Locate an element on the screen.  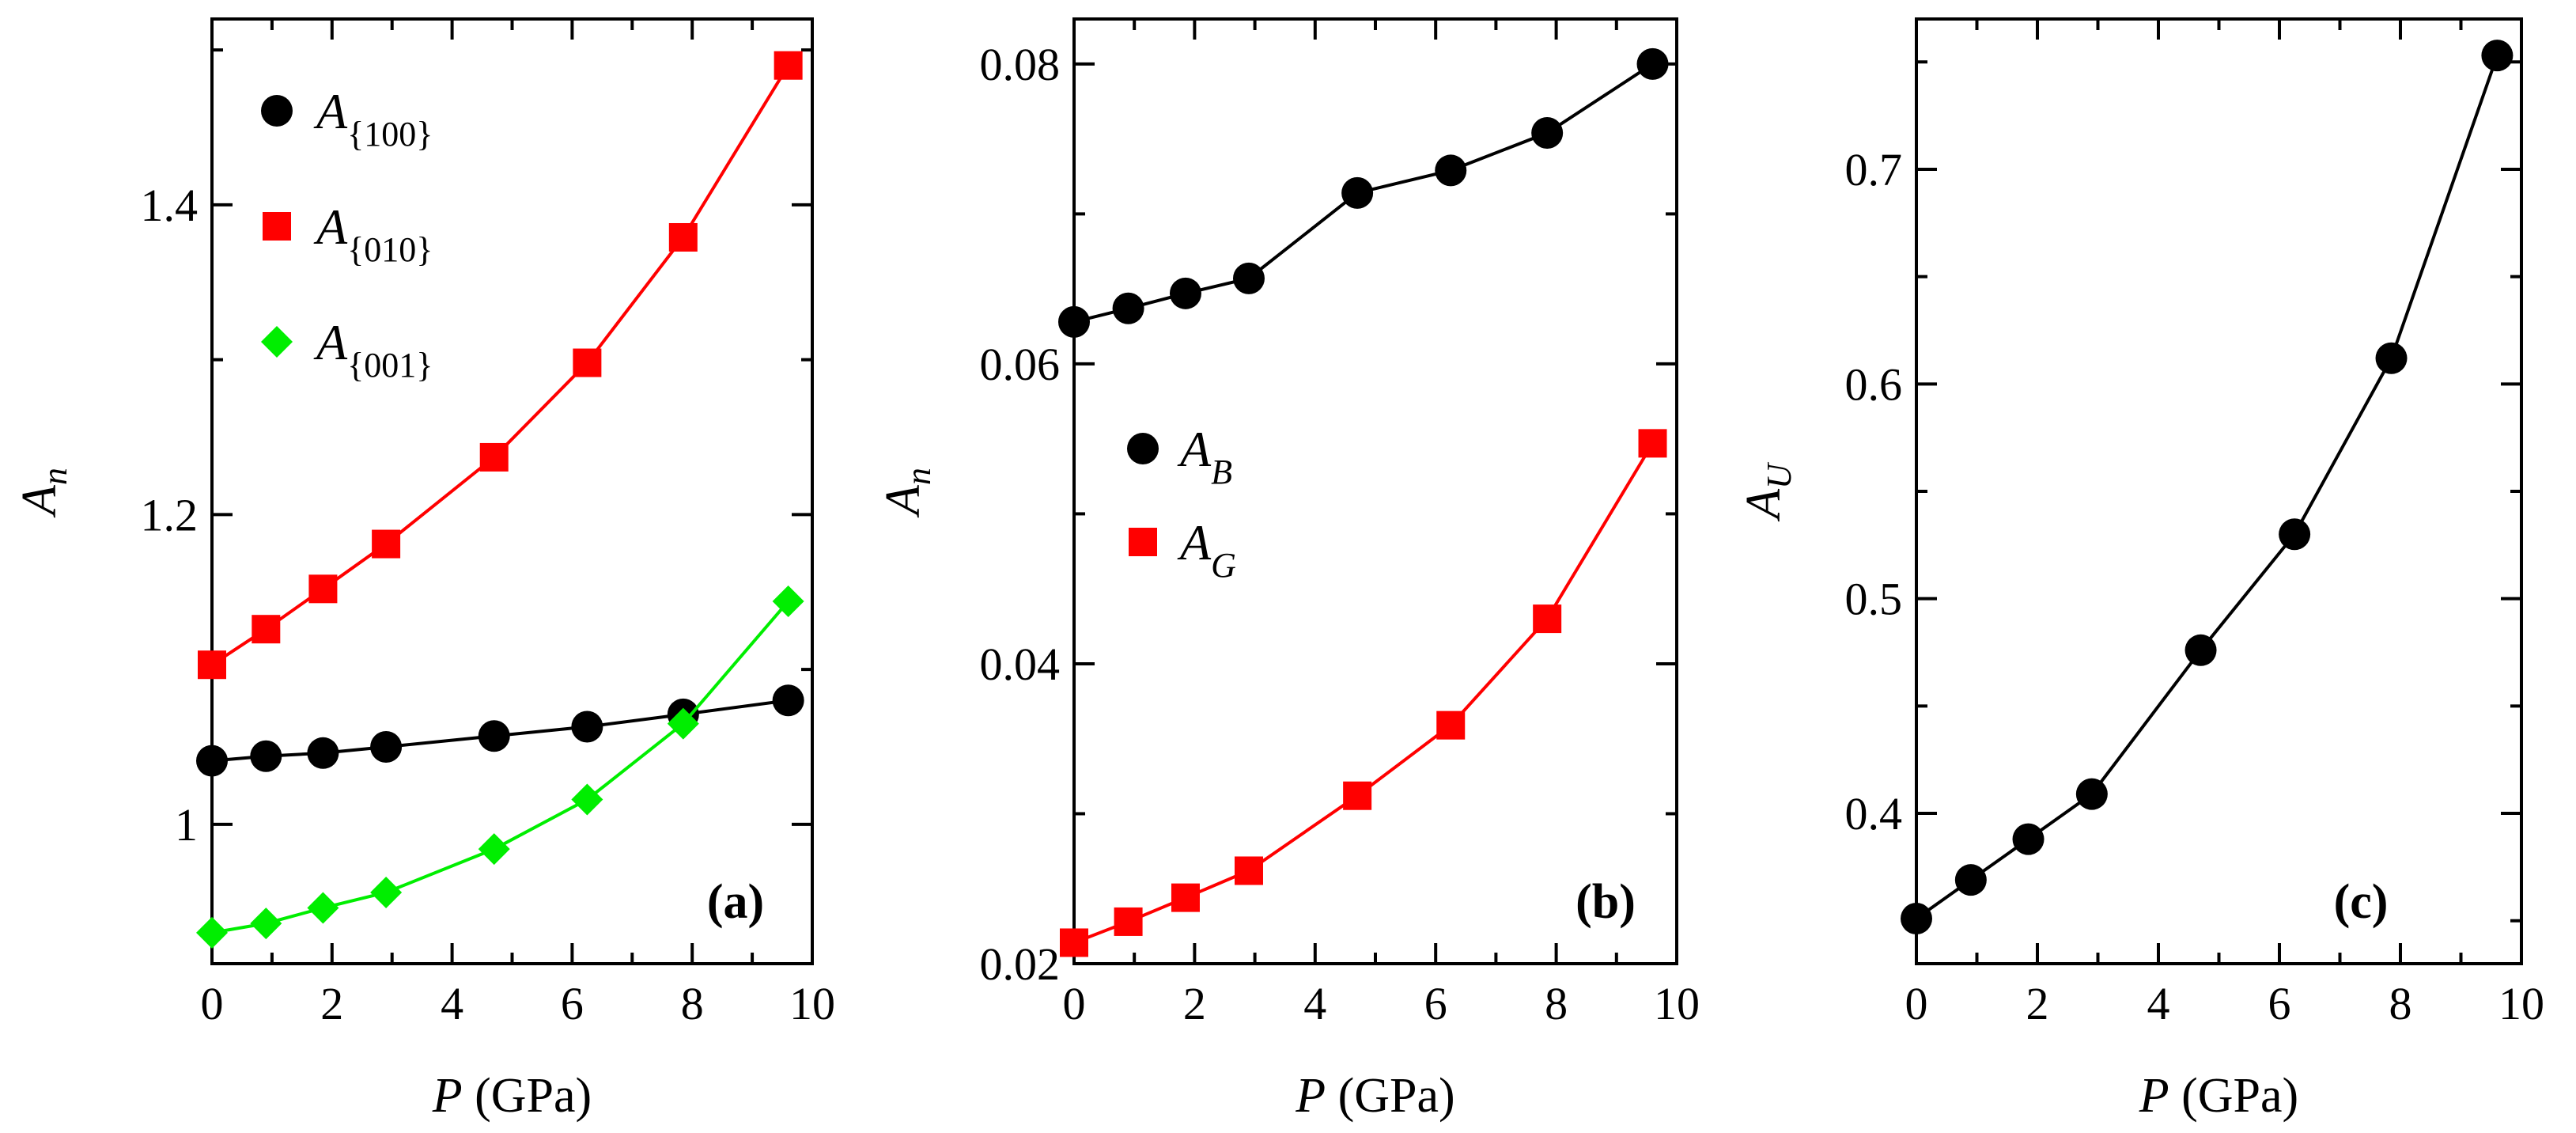
legend-label-AB: AB is located at coordinates (1204, 456).